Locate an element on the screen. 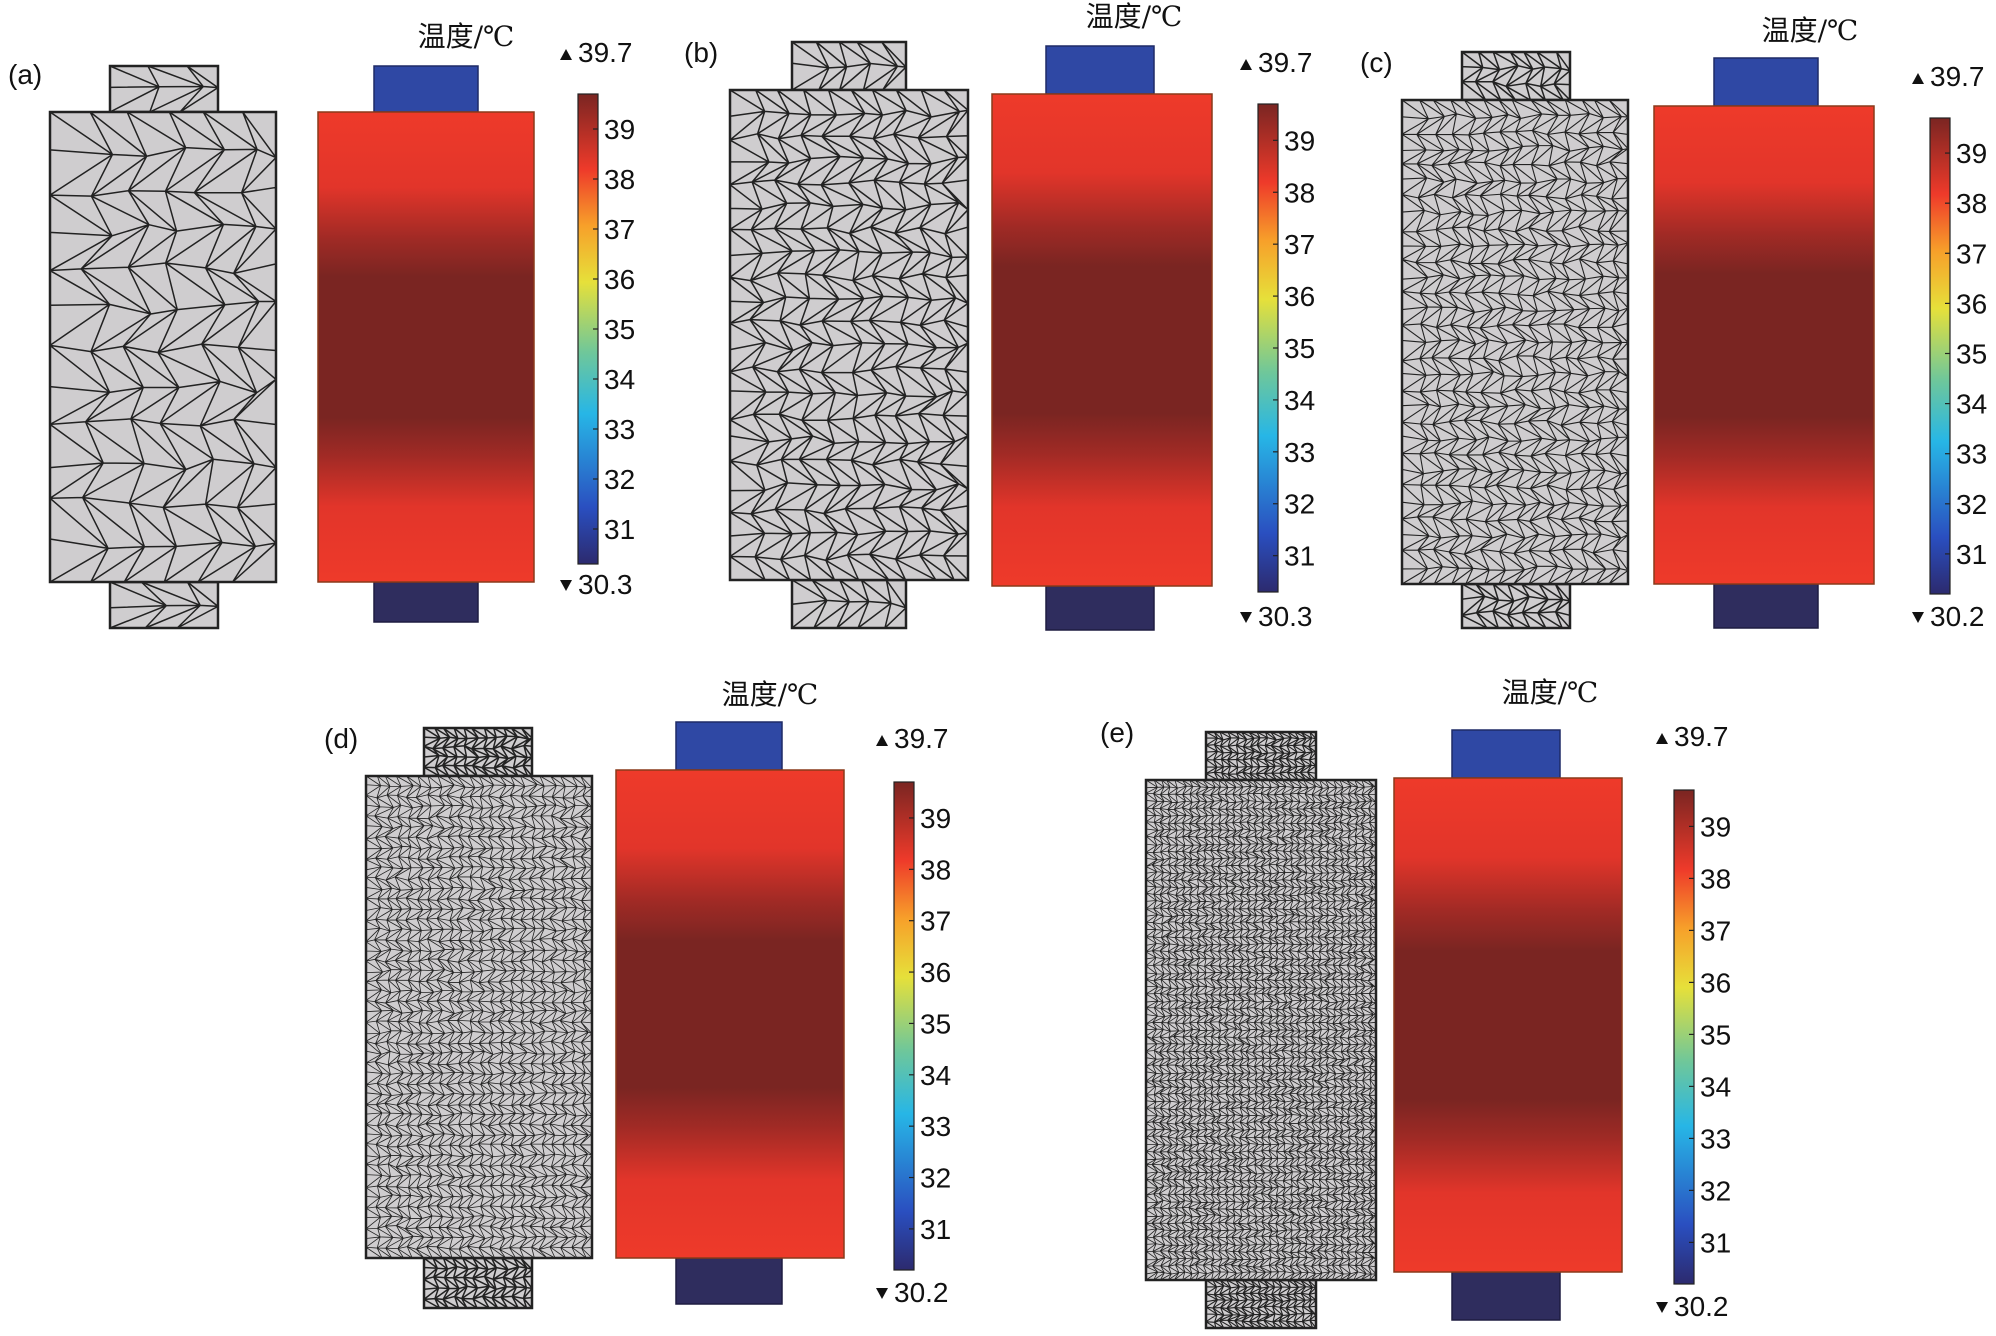 This screenshot has height=1336, width=1996. panel-b: (b) 39 38 37 36 35 34 33 32 31 温度/℃ 39.7 30.3 is located at coordinates (999, 316).